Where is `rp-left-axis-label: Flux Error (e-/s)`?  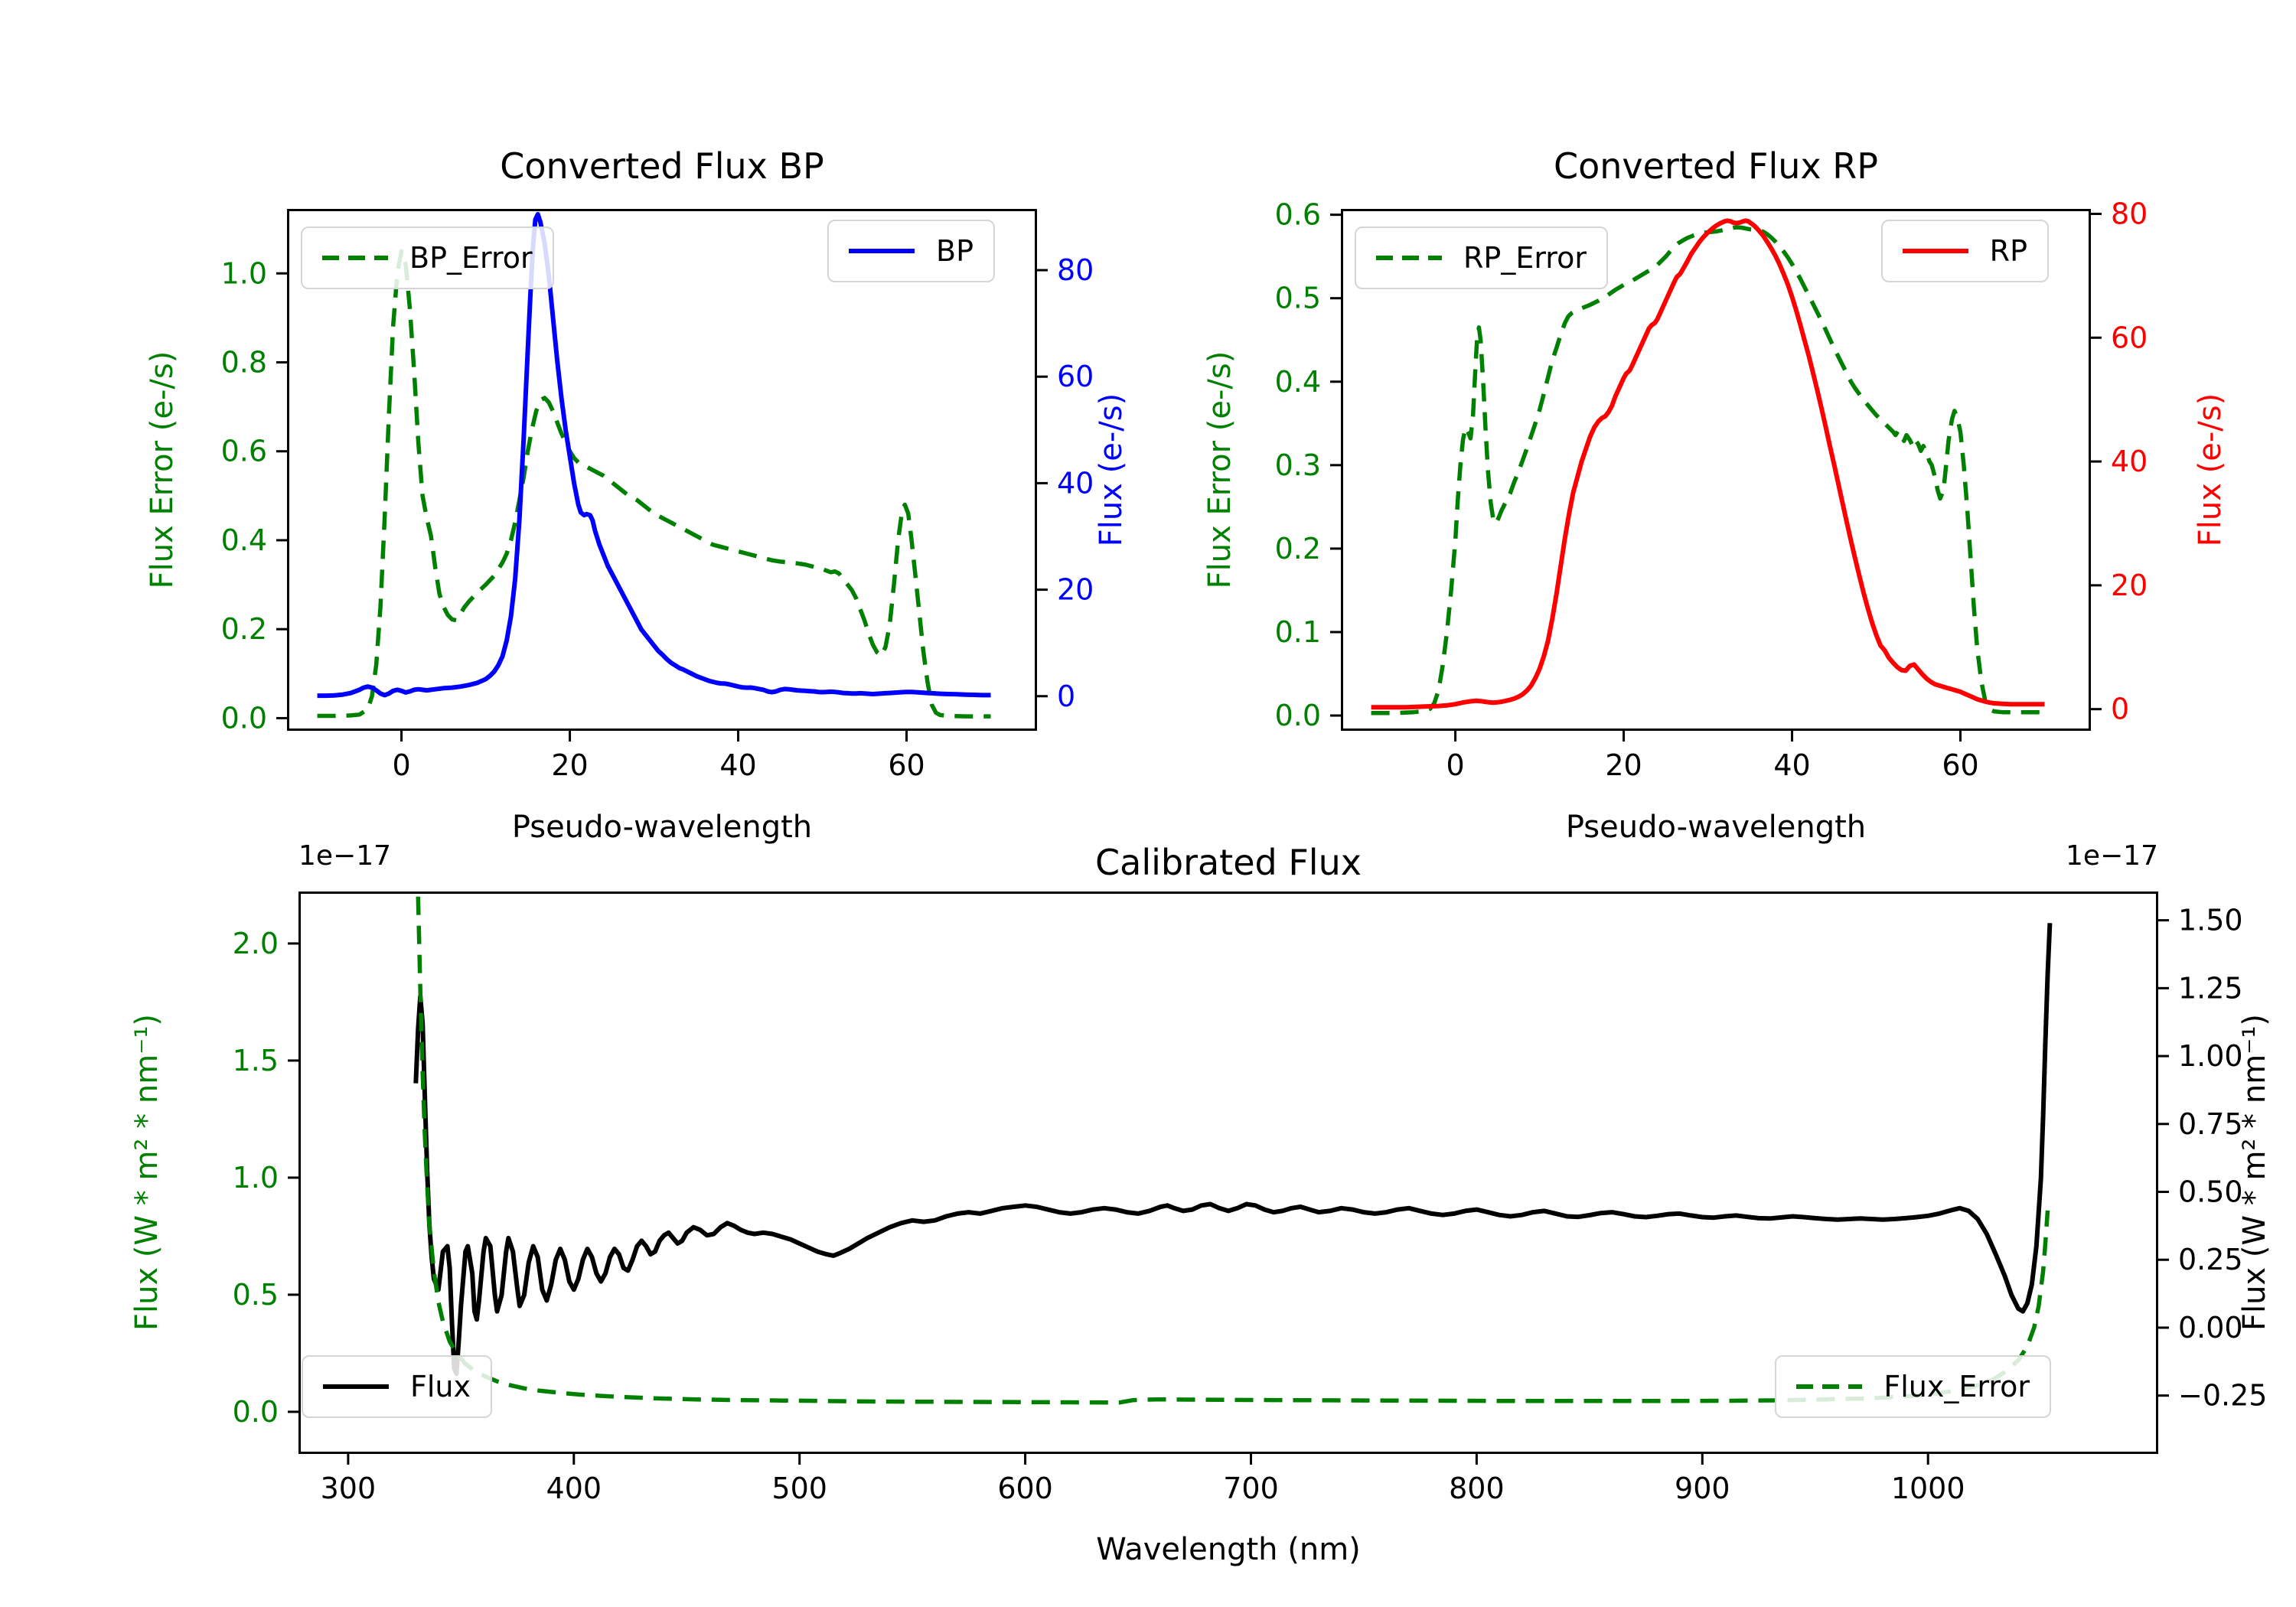
rp-left-axis-label: Flux Error (e-/s) is located at coordinates (1220, 469).